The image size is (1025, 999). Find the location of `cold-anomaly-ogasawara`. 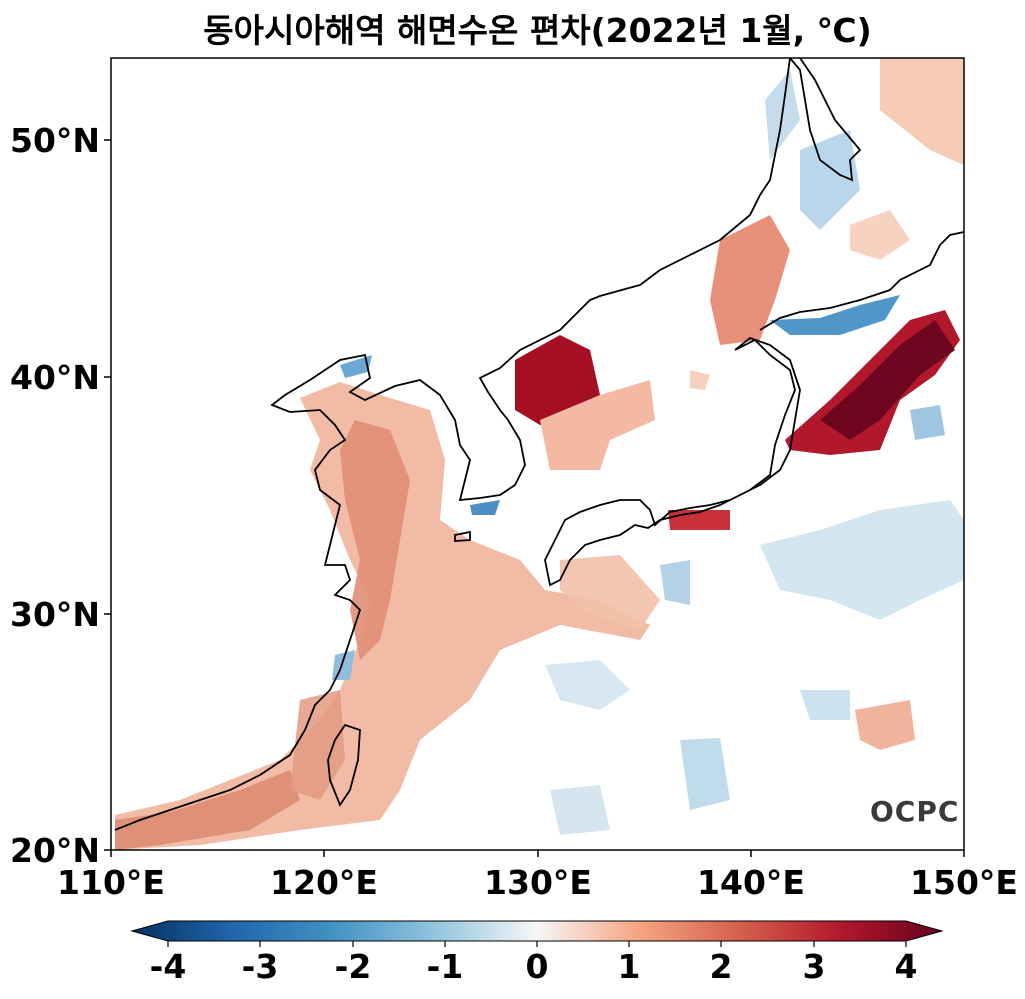

cold-anomaly-ogasawara is located at coordinates (825, 705).